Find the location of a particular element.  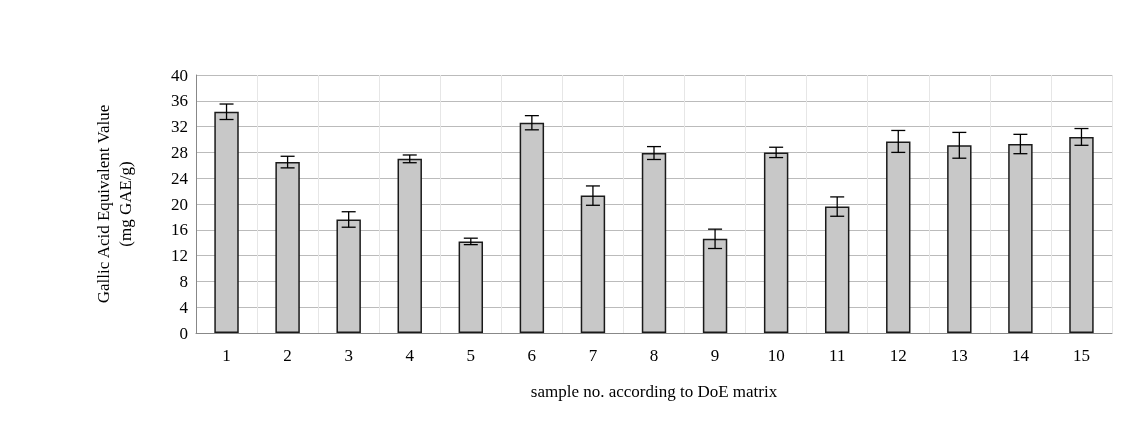

x-tick-label: 7 is located at coordinates (593, 355).